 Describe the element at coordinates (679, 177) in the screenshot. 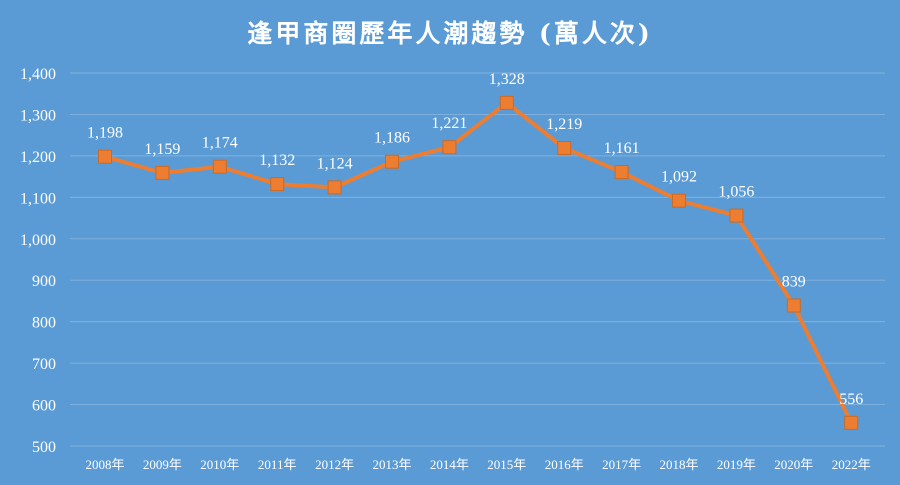

I see `data-label: 1,092` at that location.